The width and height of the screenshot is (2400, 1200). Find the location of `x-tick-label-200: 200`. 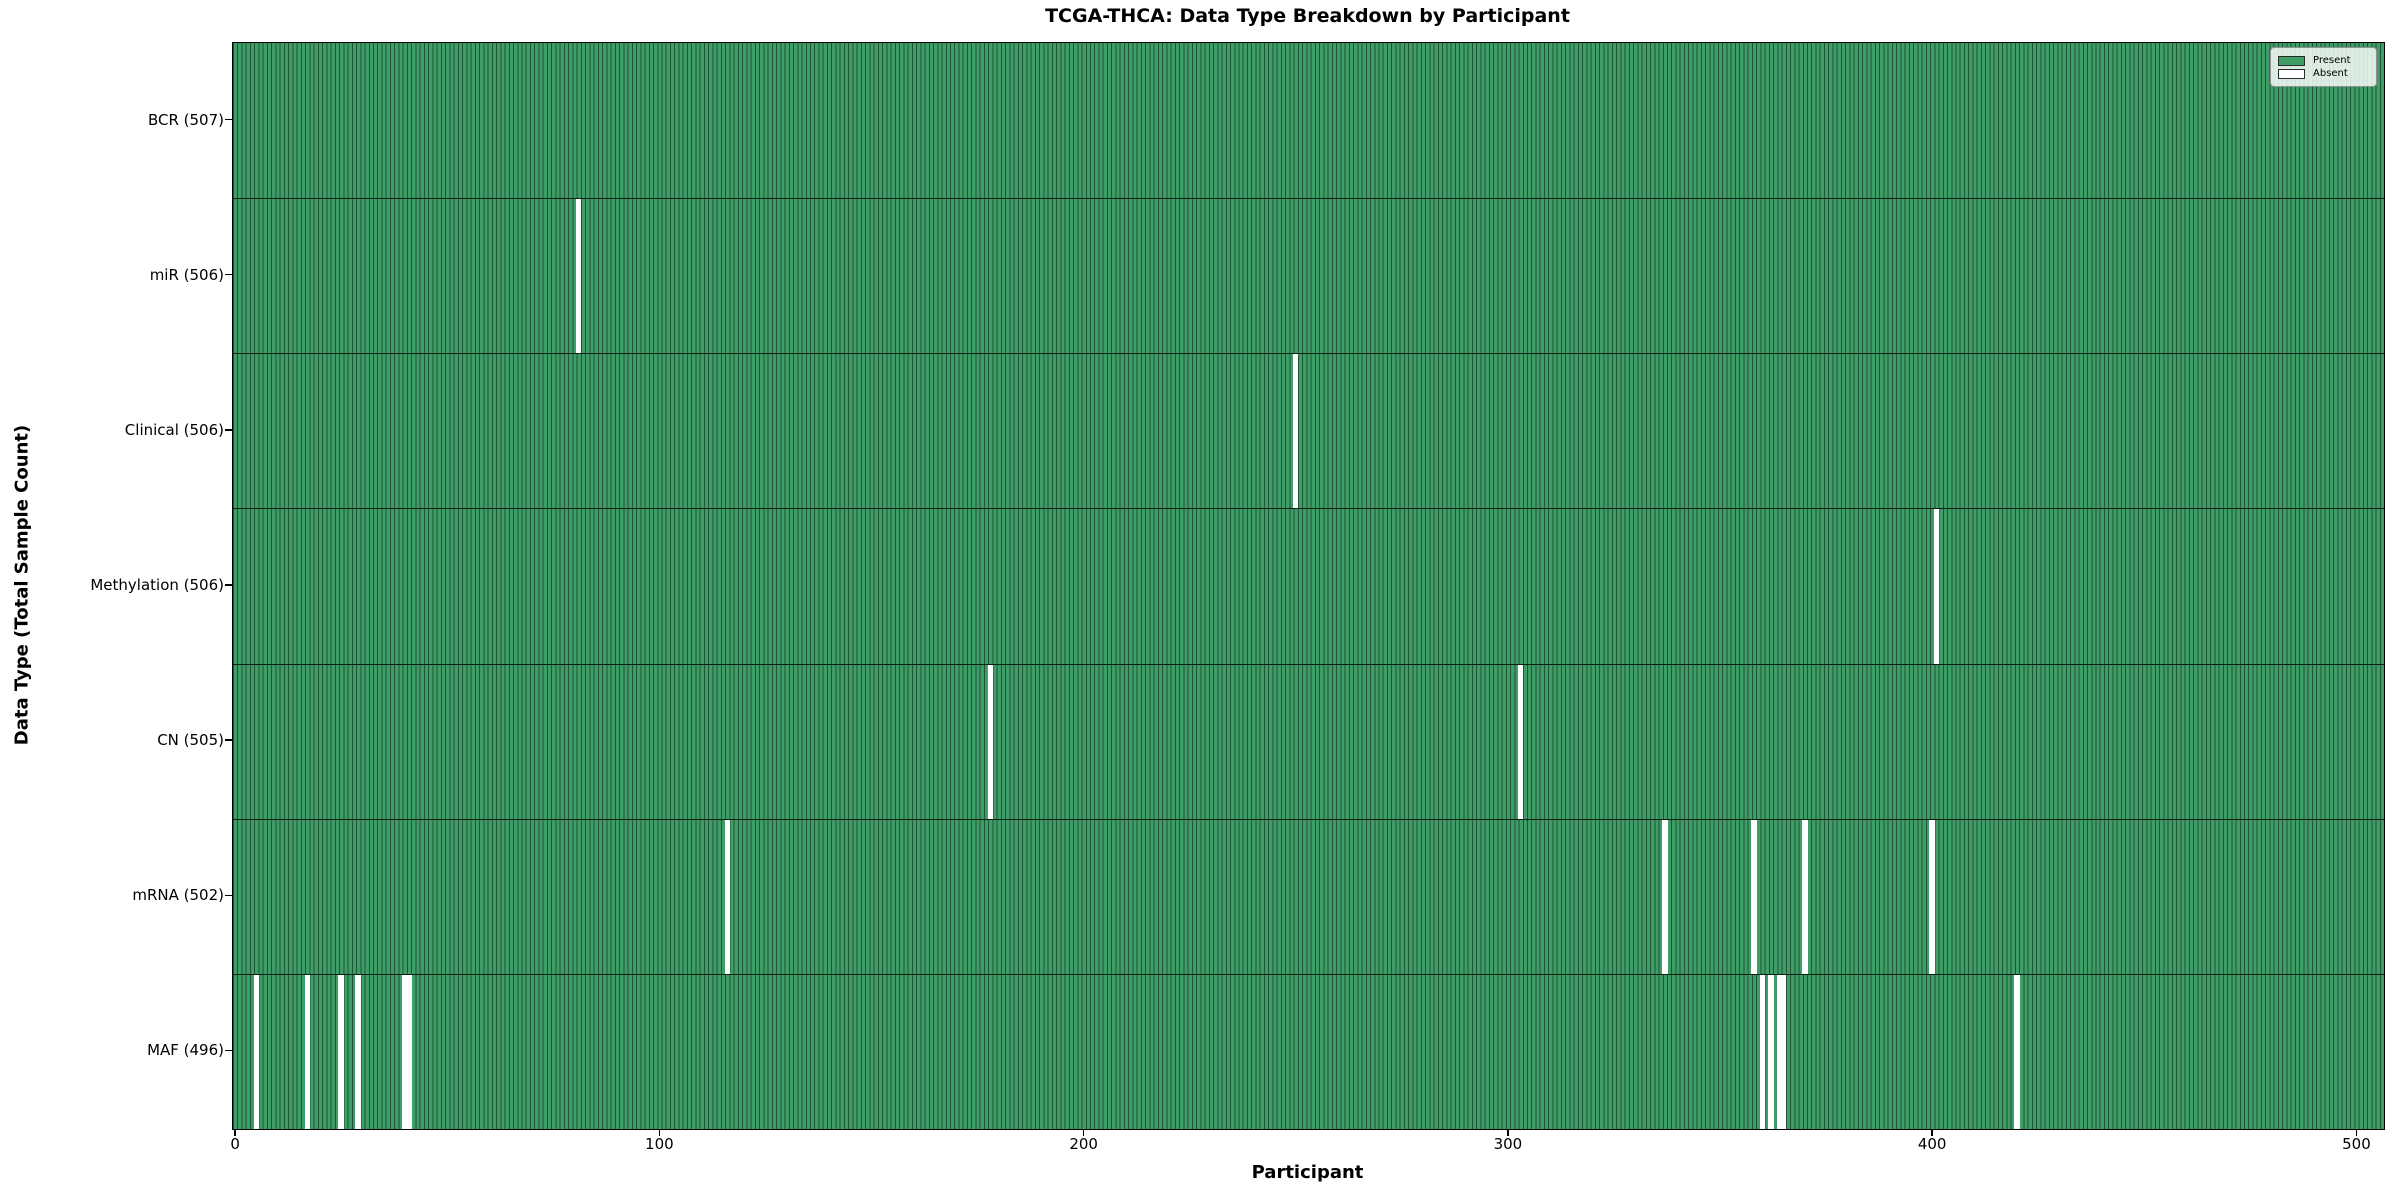

x-tick-label-200: 200 is located at coordinates (1083, 1144).